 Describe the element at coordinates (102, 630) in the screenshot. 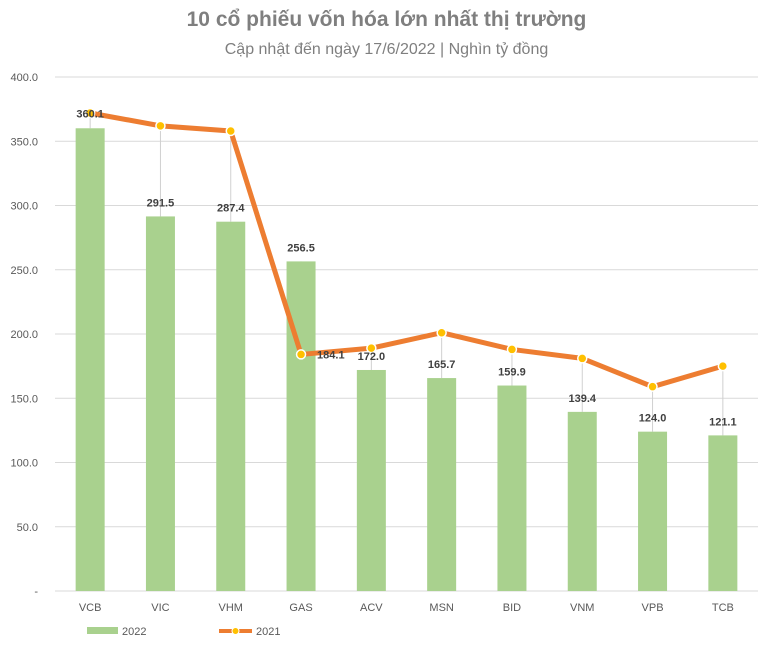

I see `legend-swatch-2022` at that location.